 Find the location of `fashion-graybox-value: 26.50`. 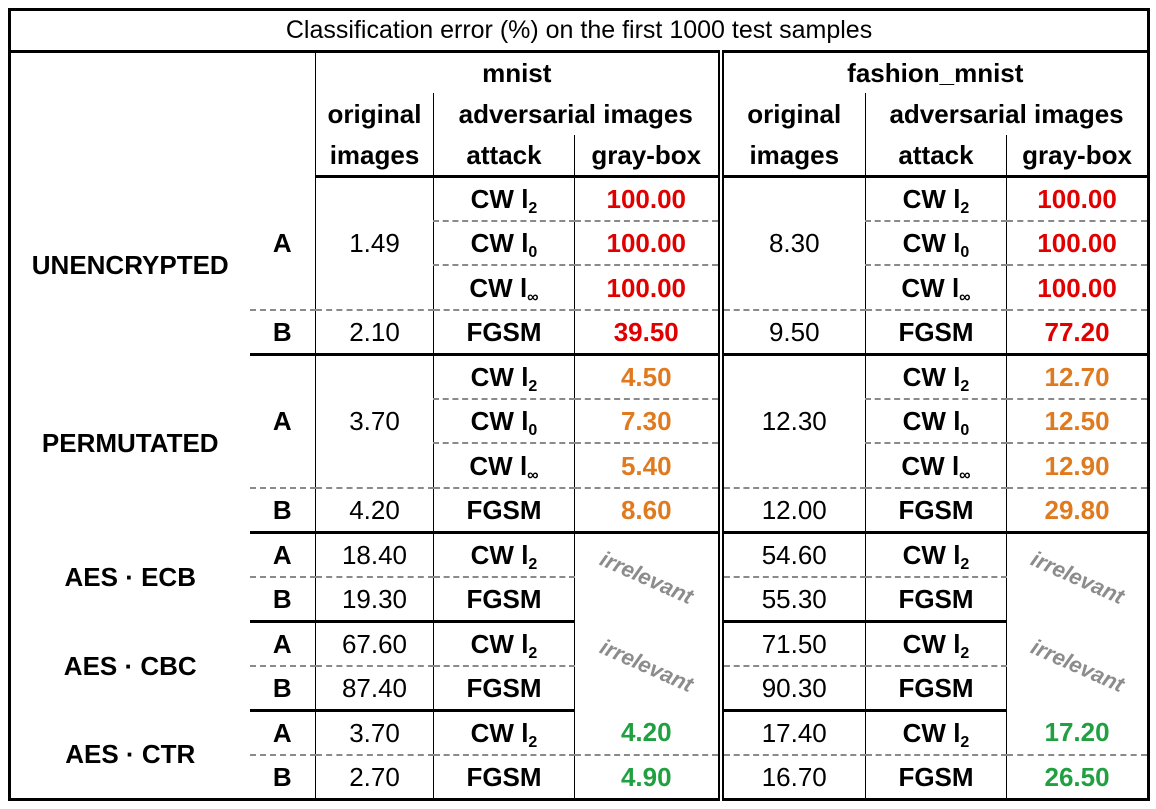

fashion-graybox-value: 26.50 is located at coordinates (1077, 776).